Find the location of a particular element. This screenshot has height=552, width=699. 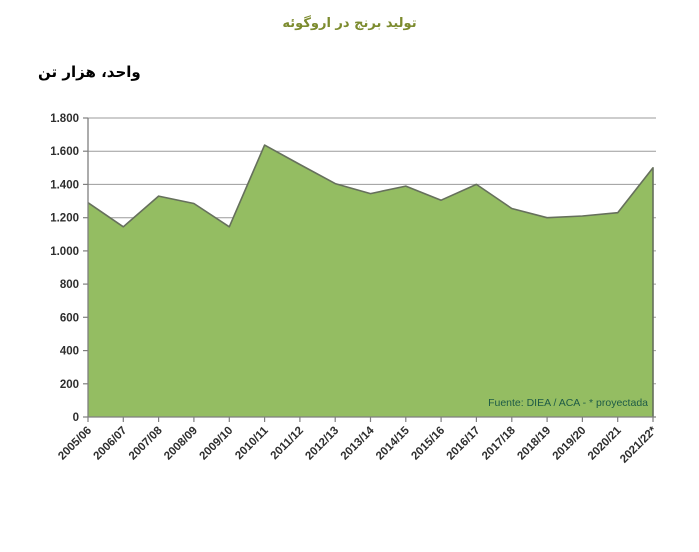

y-tick-label: 0 is located at coordinates (76, 418).